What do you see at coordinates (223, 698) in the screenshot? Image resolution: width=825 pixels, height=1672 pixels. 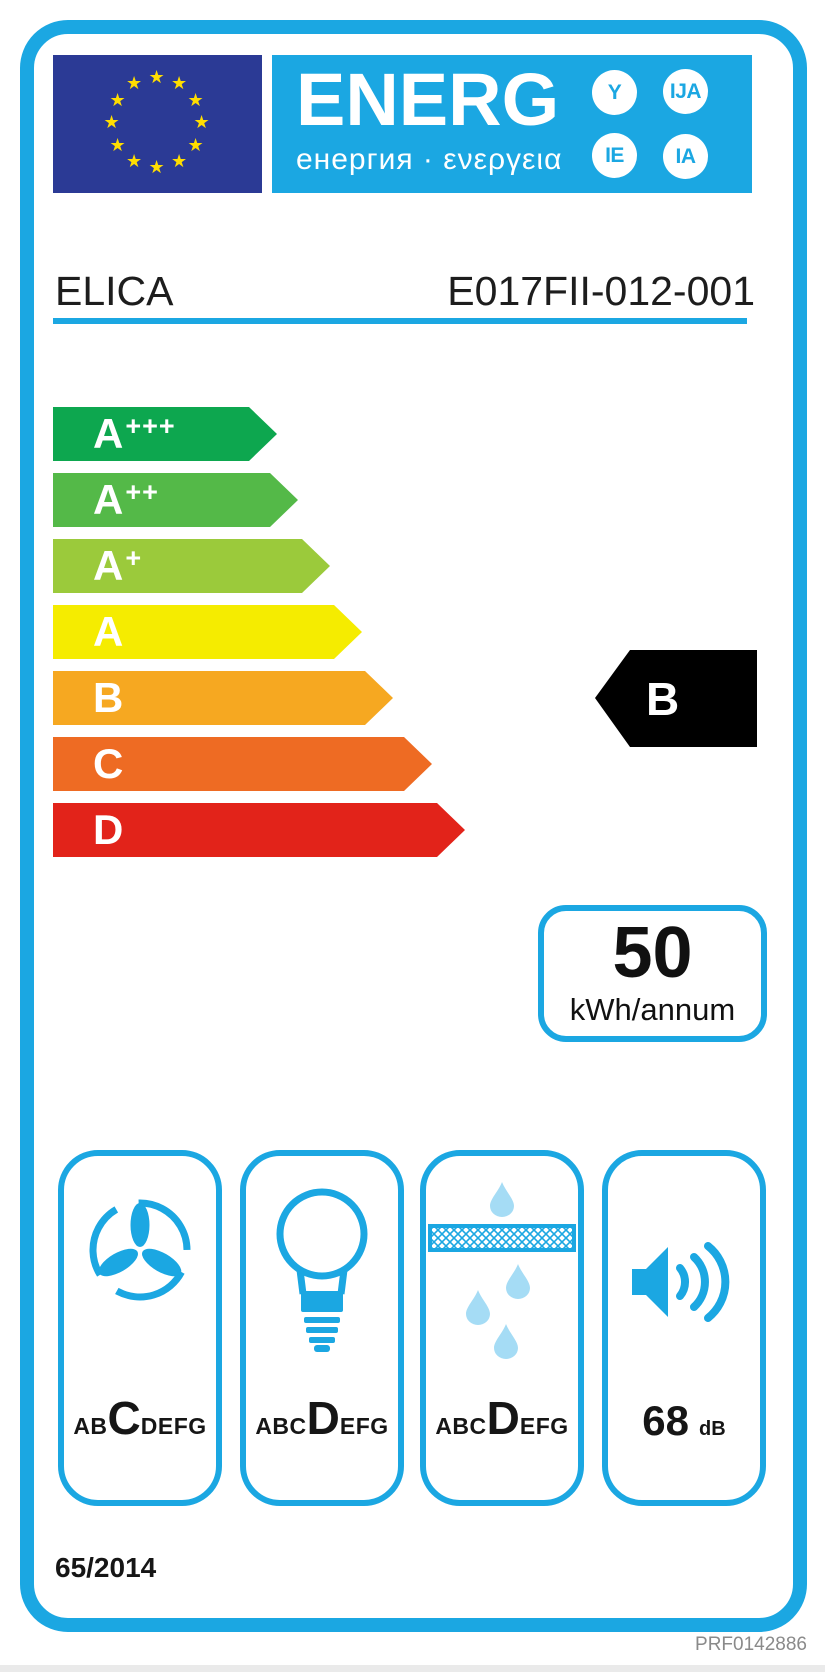 I see `energy-class-arrow-b: B` at bounding box center [223, 698].